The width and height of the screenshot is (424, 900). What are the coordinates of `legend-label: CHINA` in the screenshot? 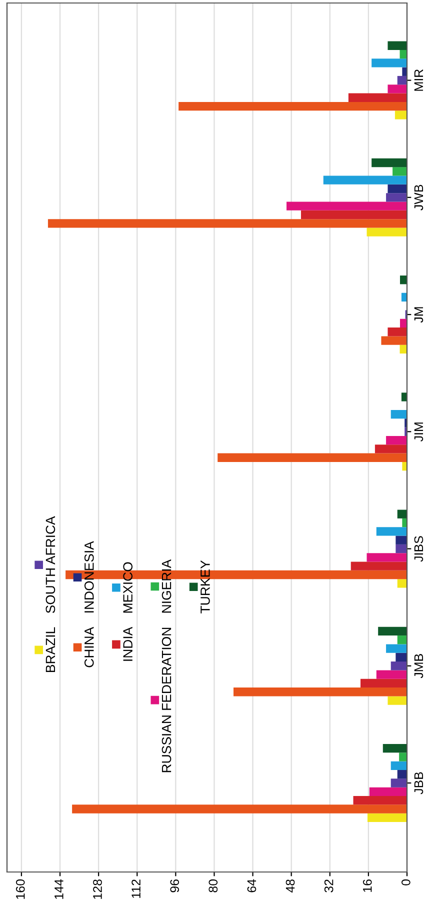 It's located at (89, 647).